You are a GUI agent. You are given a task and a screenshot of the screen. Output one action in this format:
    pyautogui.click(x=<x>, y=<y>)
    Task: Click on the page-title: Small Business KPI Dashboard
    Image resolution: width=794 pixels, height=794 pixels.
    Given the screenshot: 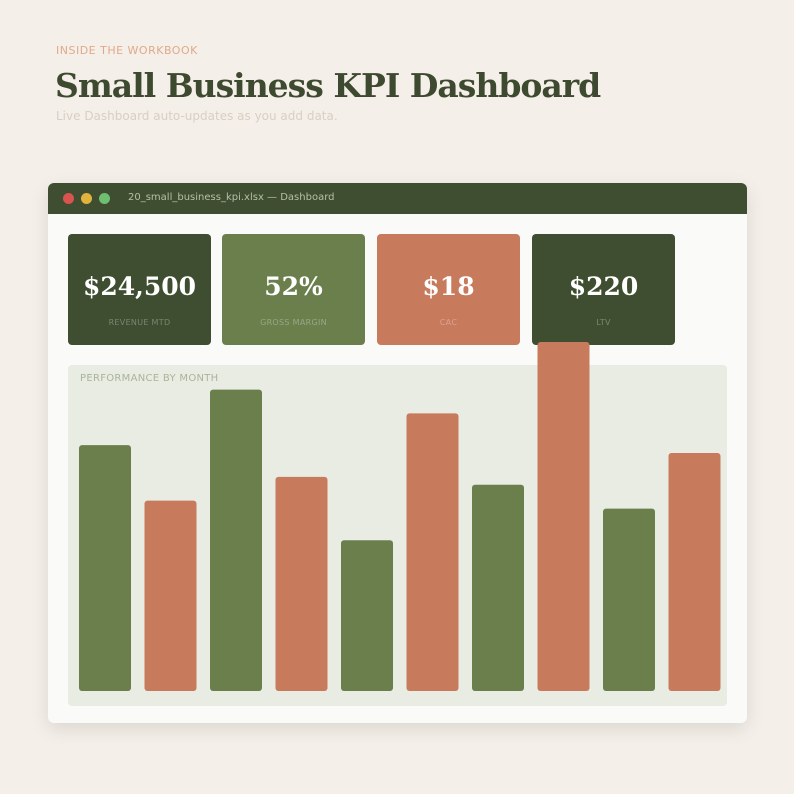 What is the action you would take?
    pyautogui.click(x=328, y=85)
    